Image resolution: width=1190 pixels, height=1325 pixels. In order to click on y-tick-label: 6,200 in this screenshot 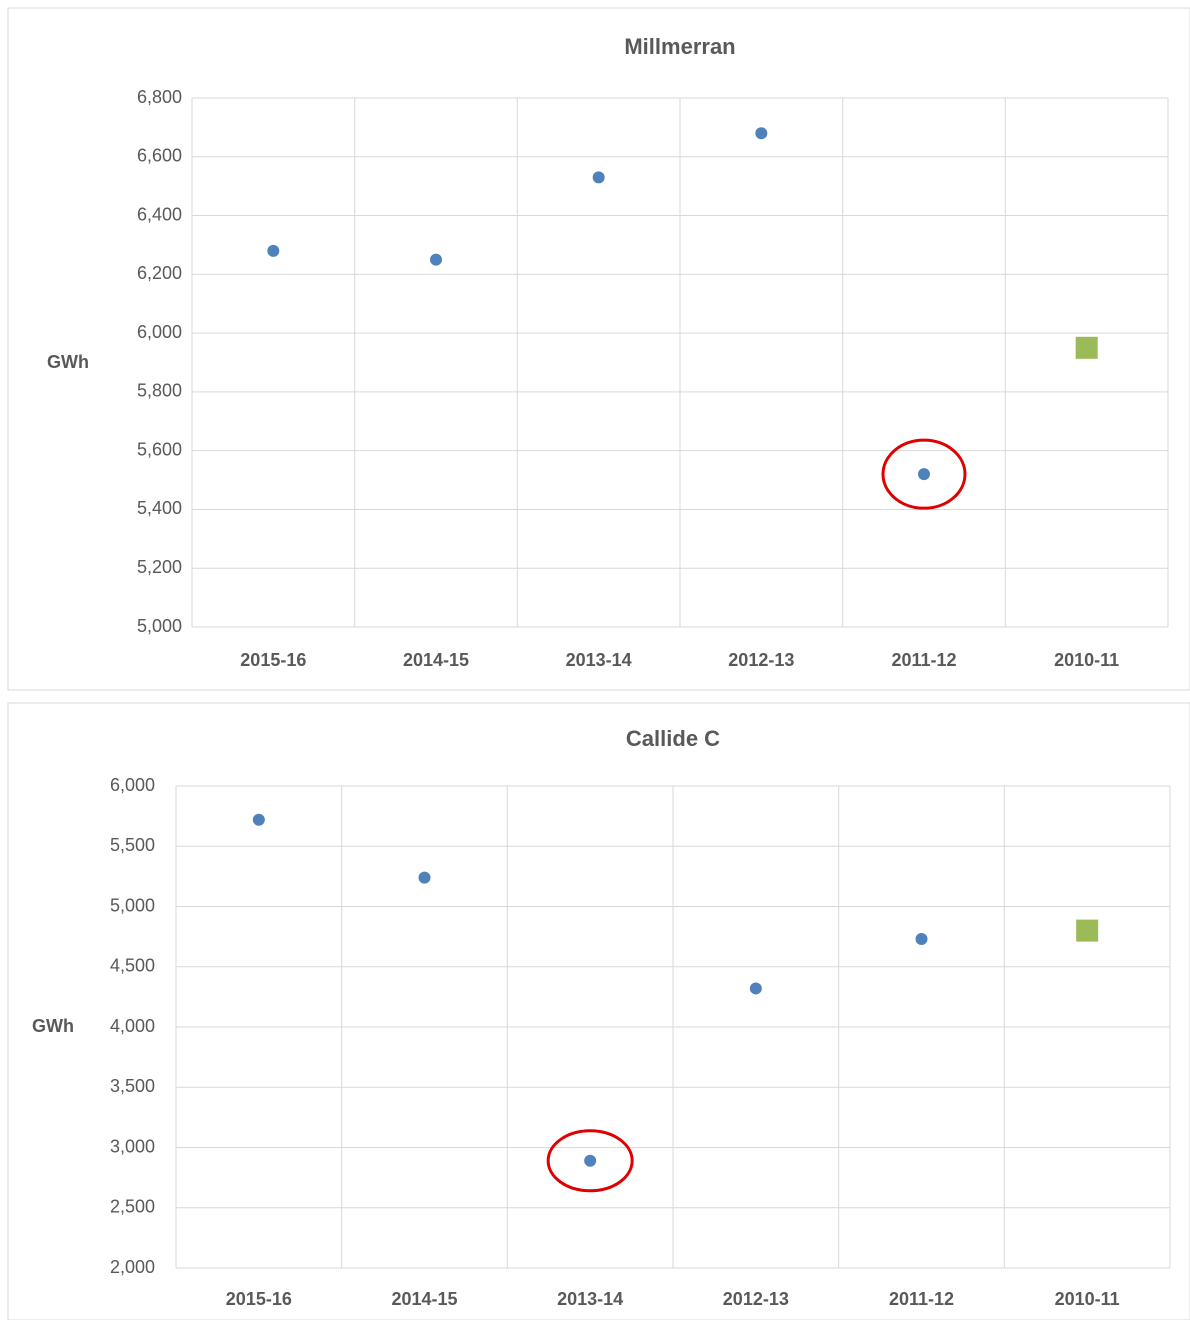, I will do `click(159, 273)`.